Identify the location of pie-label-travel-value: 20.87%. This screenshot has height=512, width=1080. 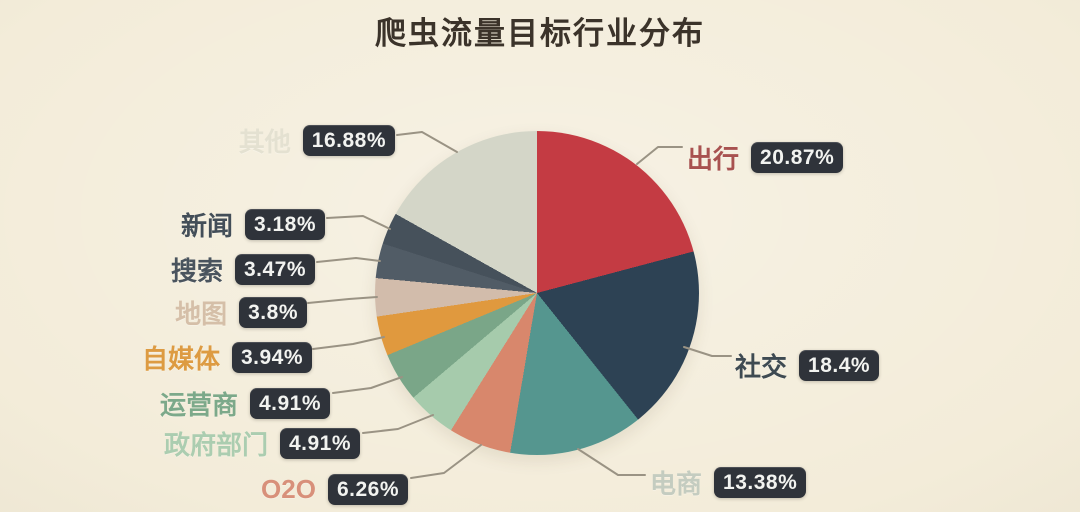
(797, 157).